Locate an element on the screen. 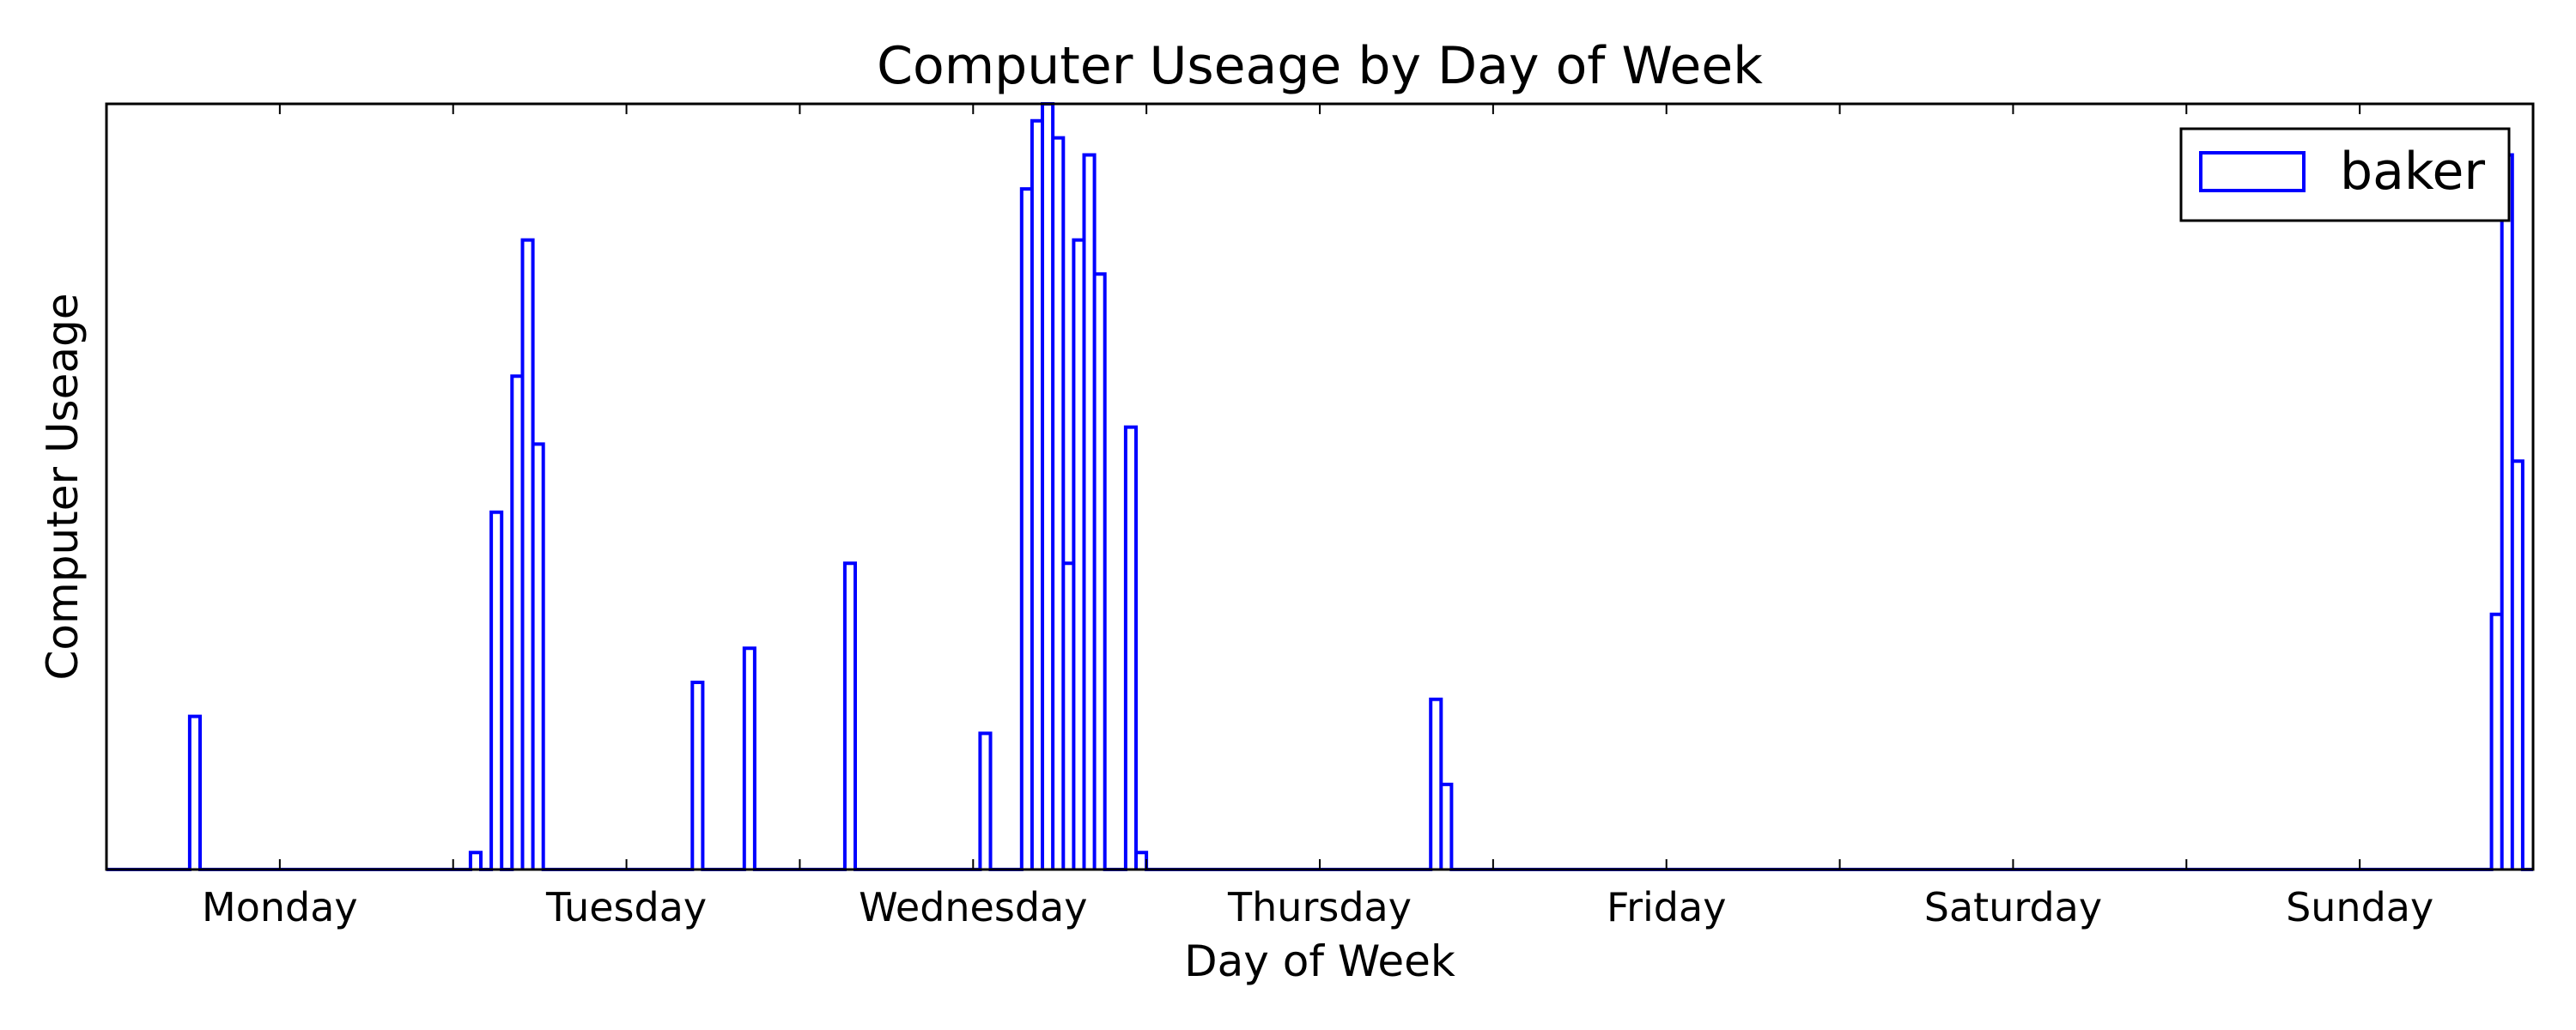 The height and width of the screenshot is (1030, 2576). x-tick-label-sunday: Sunday is located at coordinates (2360, 907).